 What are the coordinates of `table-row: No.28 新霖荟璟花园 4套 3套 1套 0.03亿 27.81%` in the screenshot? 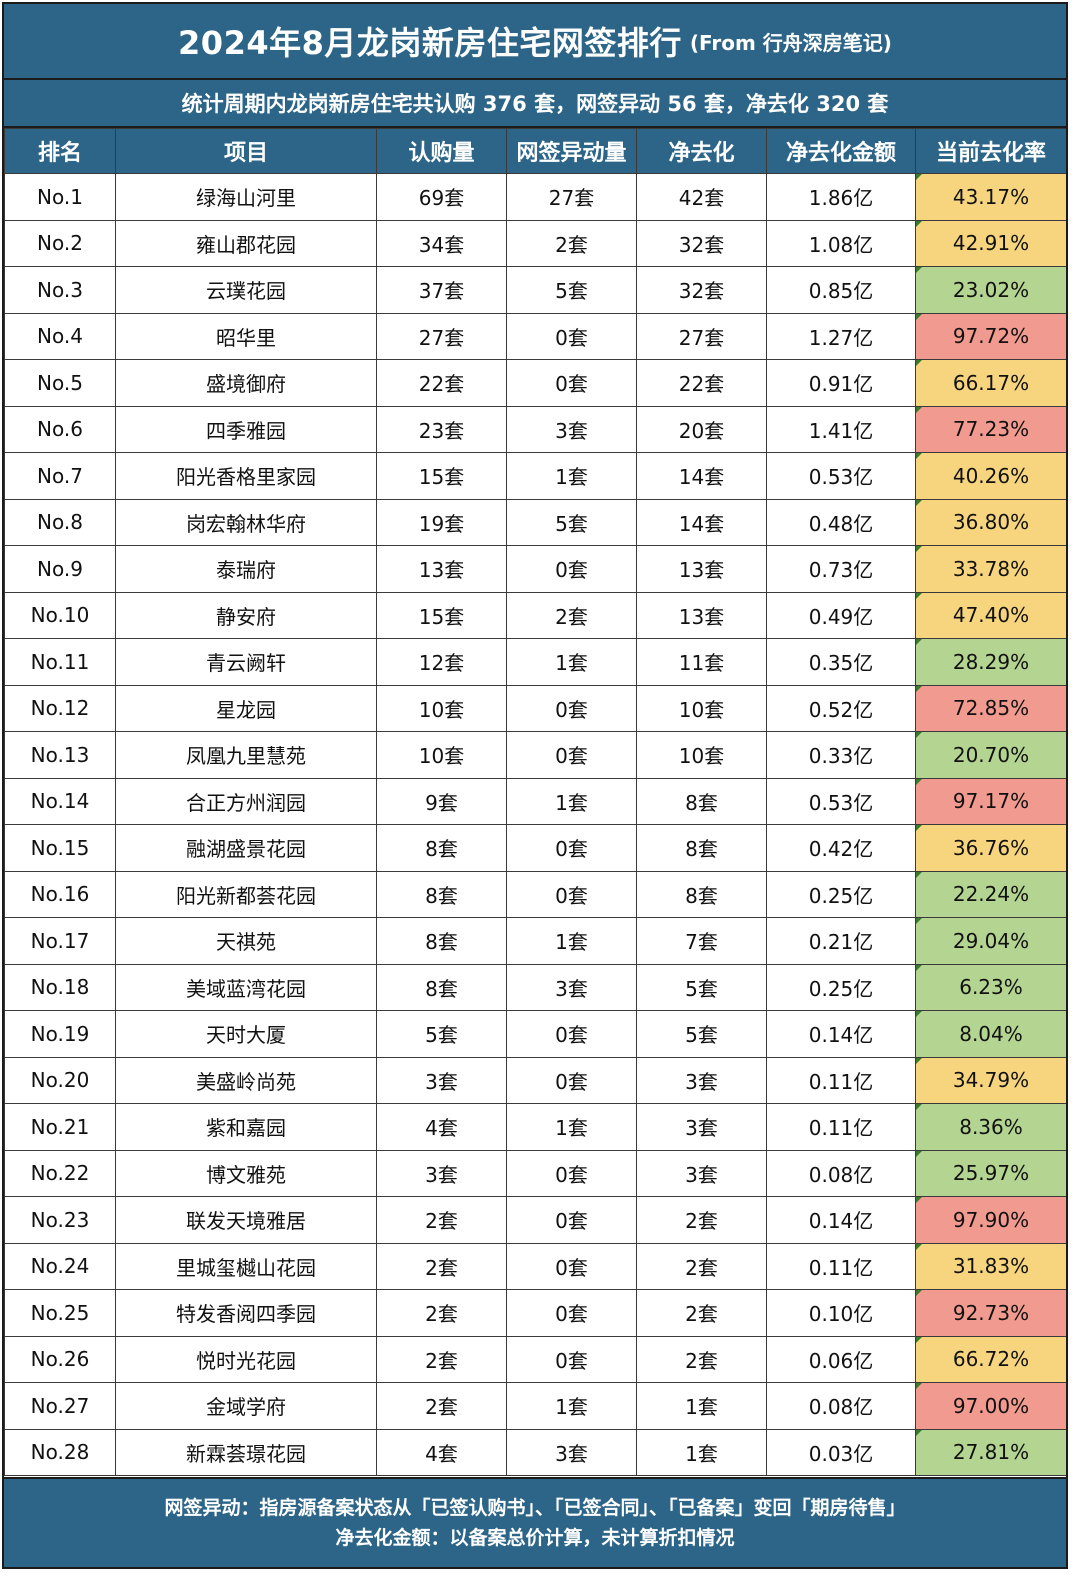 It's located at (535, 1452).